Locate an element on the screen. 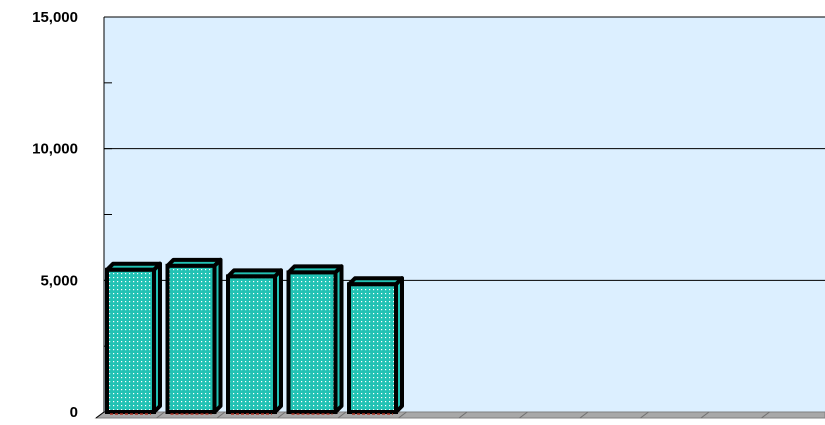 The width and height of the screenshot is (825, 425). y-tick-label: 0 is located at coordinates (74, 412).